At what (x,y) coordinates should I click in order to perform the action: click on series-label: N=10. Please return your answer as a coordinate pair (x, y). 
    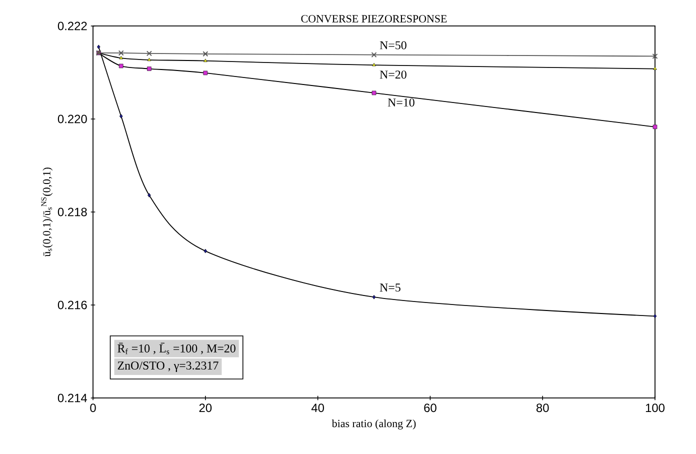
    Looking at the image, I should click on (401, 102).